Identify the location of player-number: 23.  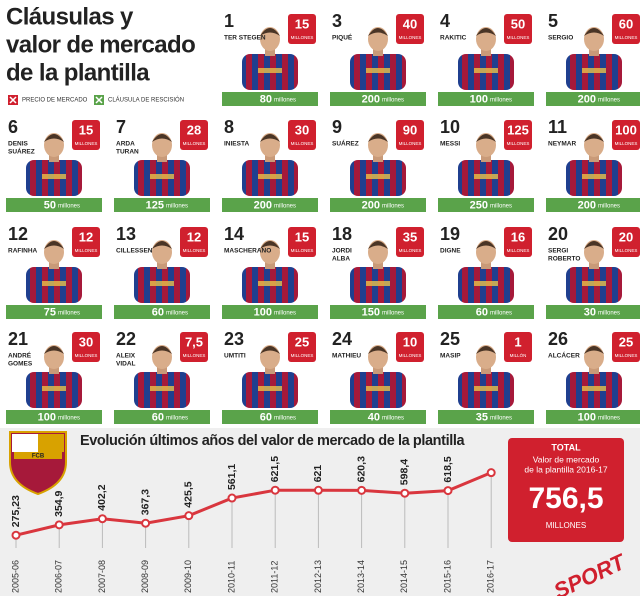
(234, 339).